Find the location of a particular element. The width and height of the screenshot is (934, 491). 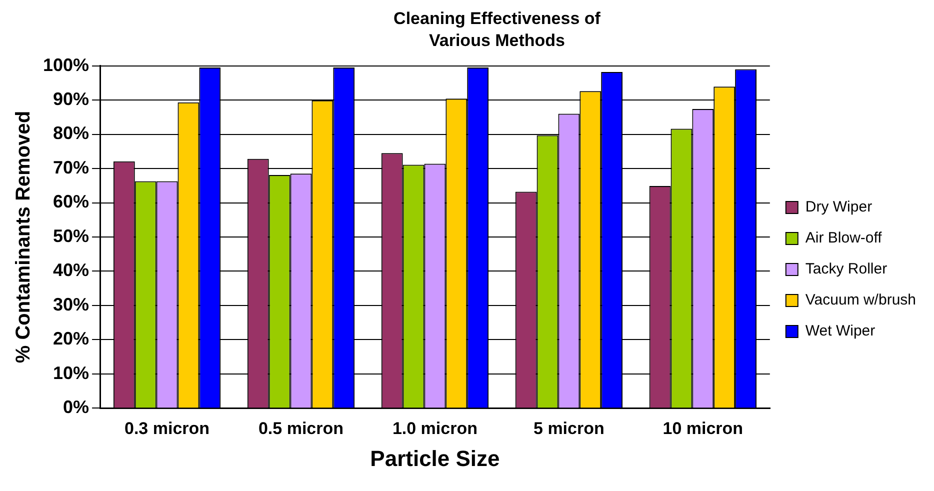

y-tick-label: 0% is located at coordinates (76, 407).